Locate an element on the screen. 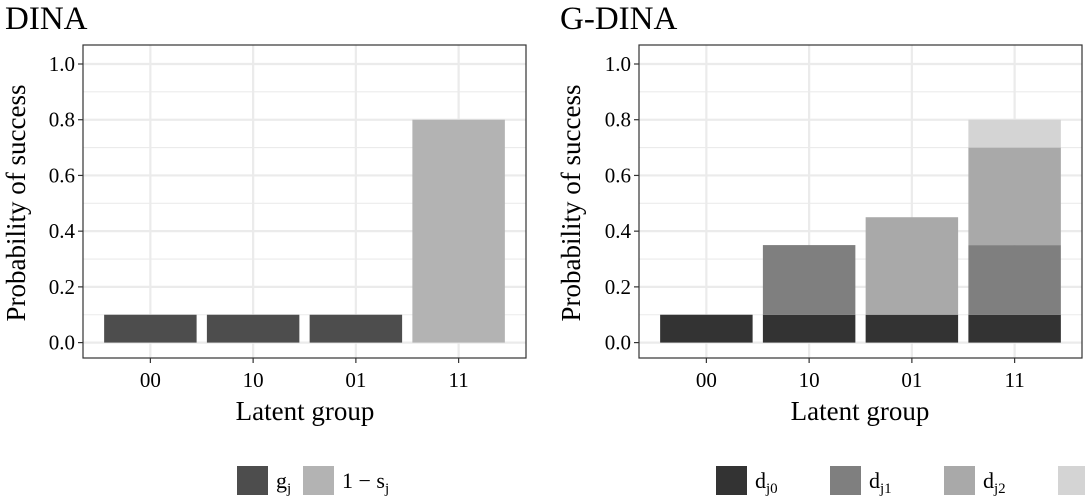 The width and height of the screenshot is (1085, 496). gdina-x-axis-label: Latent group is located at coordinates (860, 411).